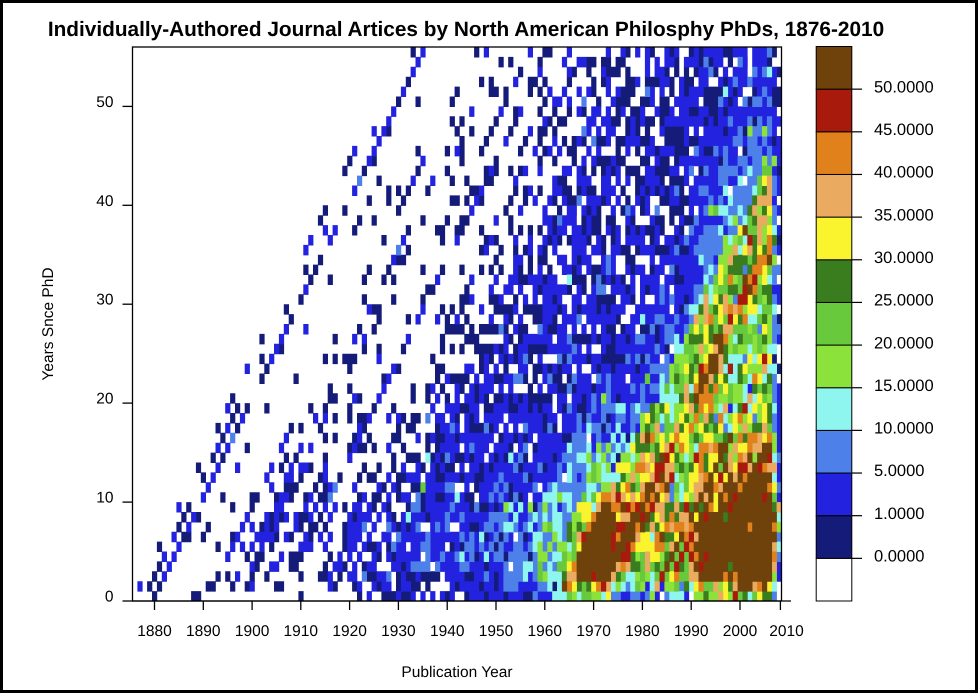  I want to click on svg-text: 1940, so click(447, 631).